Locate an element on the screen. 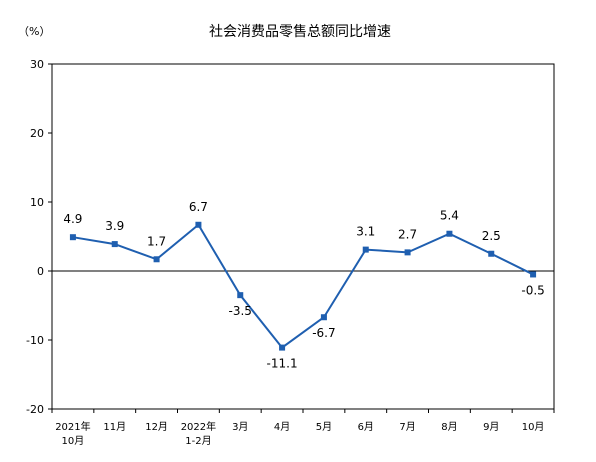 This screenshot has height=462, width=596. y-unit-label: （%） is located at coordinates (34, 31).